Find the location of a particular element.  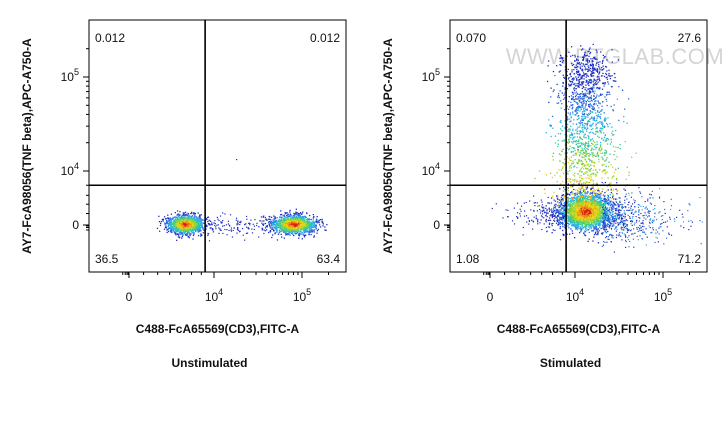

quadrant-top-left-percent: 0.012 is located at coordinates (110, 38).